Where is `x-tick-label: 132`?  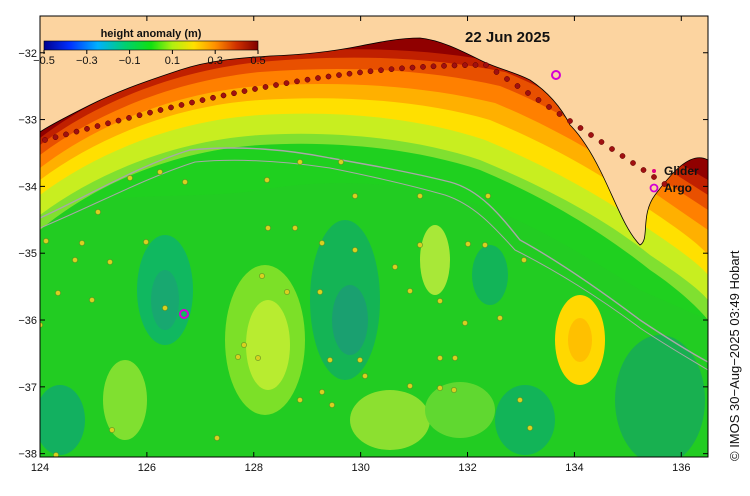 x-tick-label: 132 is located at coordinates (467, 468).